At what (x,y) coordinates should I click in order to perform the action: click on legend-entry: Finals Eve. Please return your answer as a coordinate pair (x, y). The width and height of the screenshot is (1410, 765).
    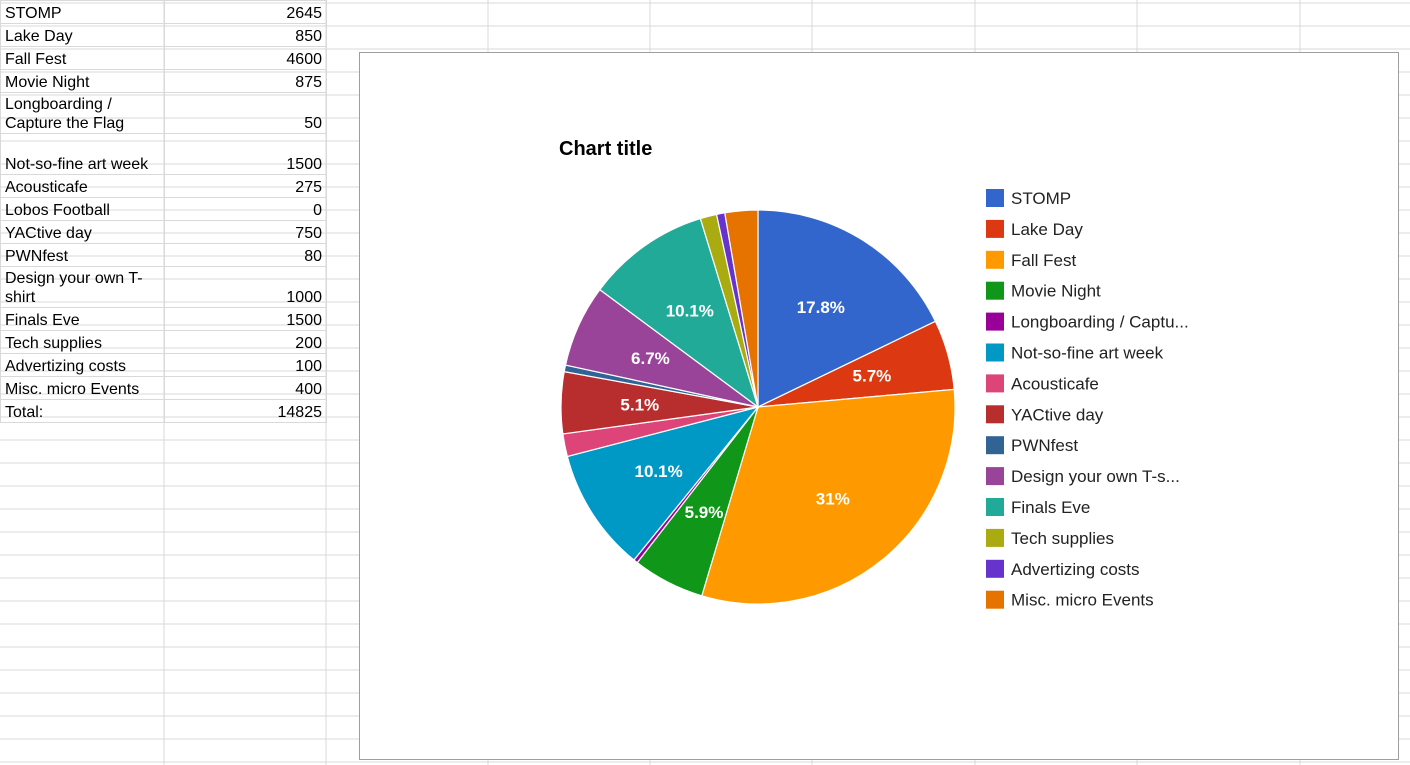
    Looking at the image, I should click on (1038, 507).